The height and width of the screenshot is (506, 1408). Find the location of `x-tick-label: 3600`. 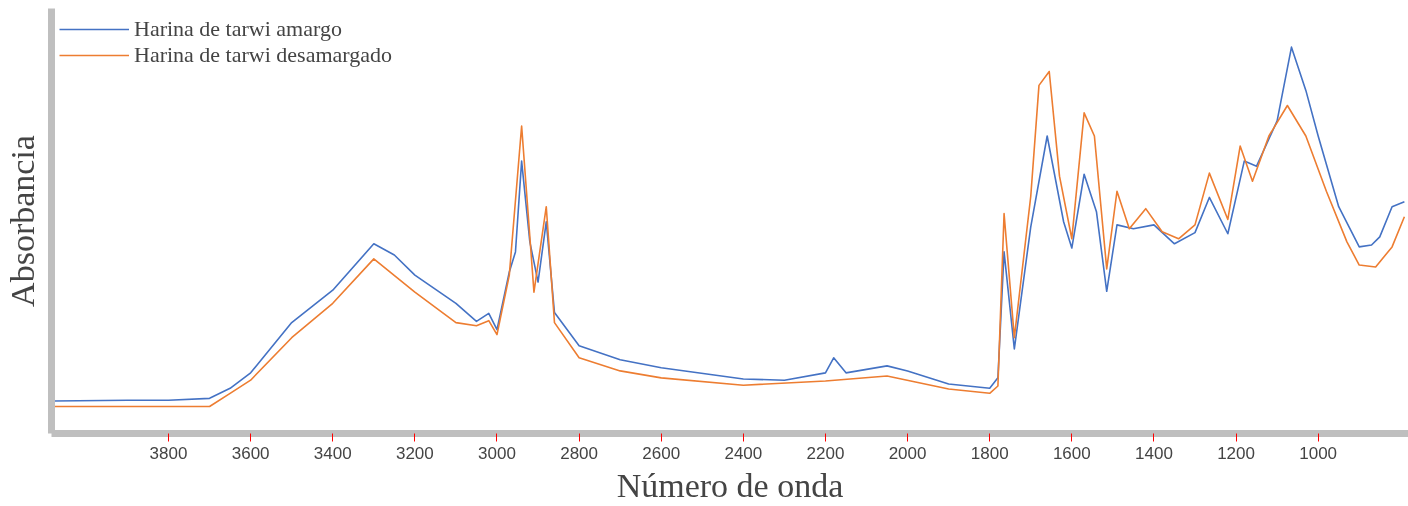

x-tick-label: 3600 is located at coordinates (250, 453).